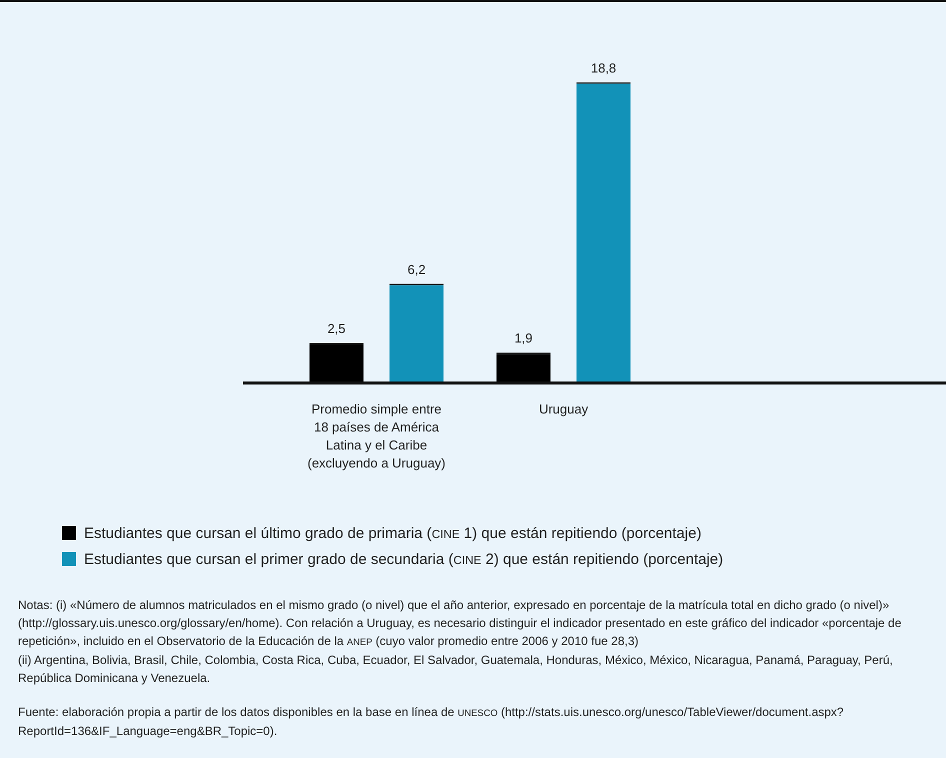 This screenshot has width=946, height=758. What do you see at coordinates (563, 409) in the screenshot?
I see `x-tick-label: Uruguay` at bounding box center [563, 409].